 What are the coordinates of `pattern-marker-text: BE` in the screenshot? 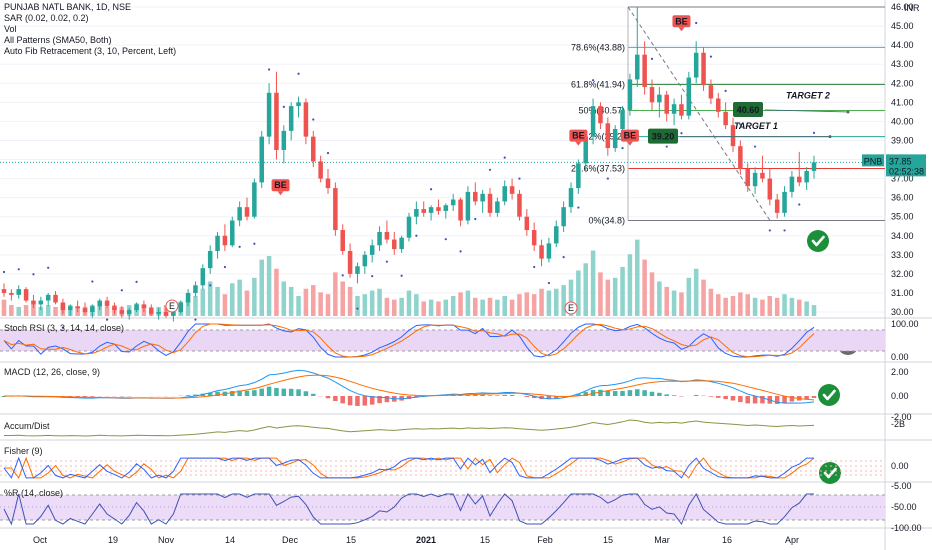 It's located at (280, 185).